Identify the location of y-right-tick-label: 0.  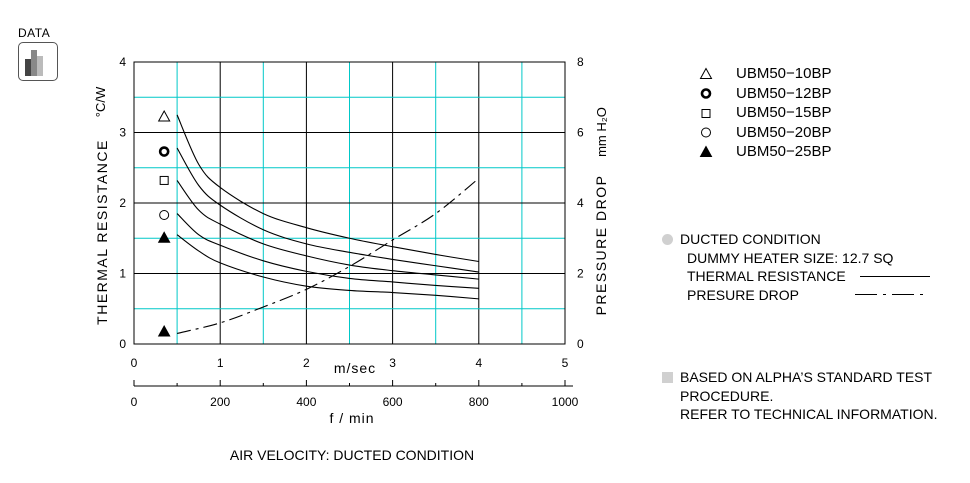
(580, 344).